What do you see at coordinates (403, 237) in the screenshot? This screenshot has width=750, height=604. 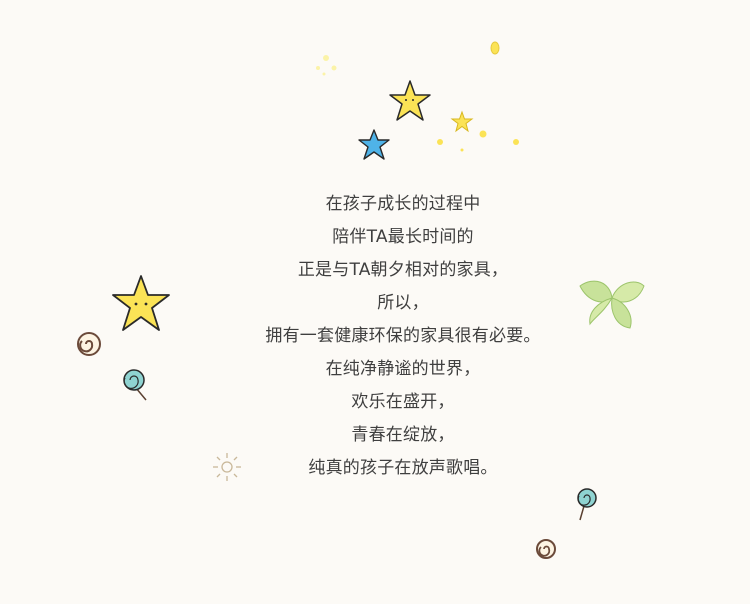 I see `poem-line-2: 陪伴TA最长时间的` at bounding box center [403, 237].